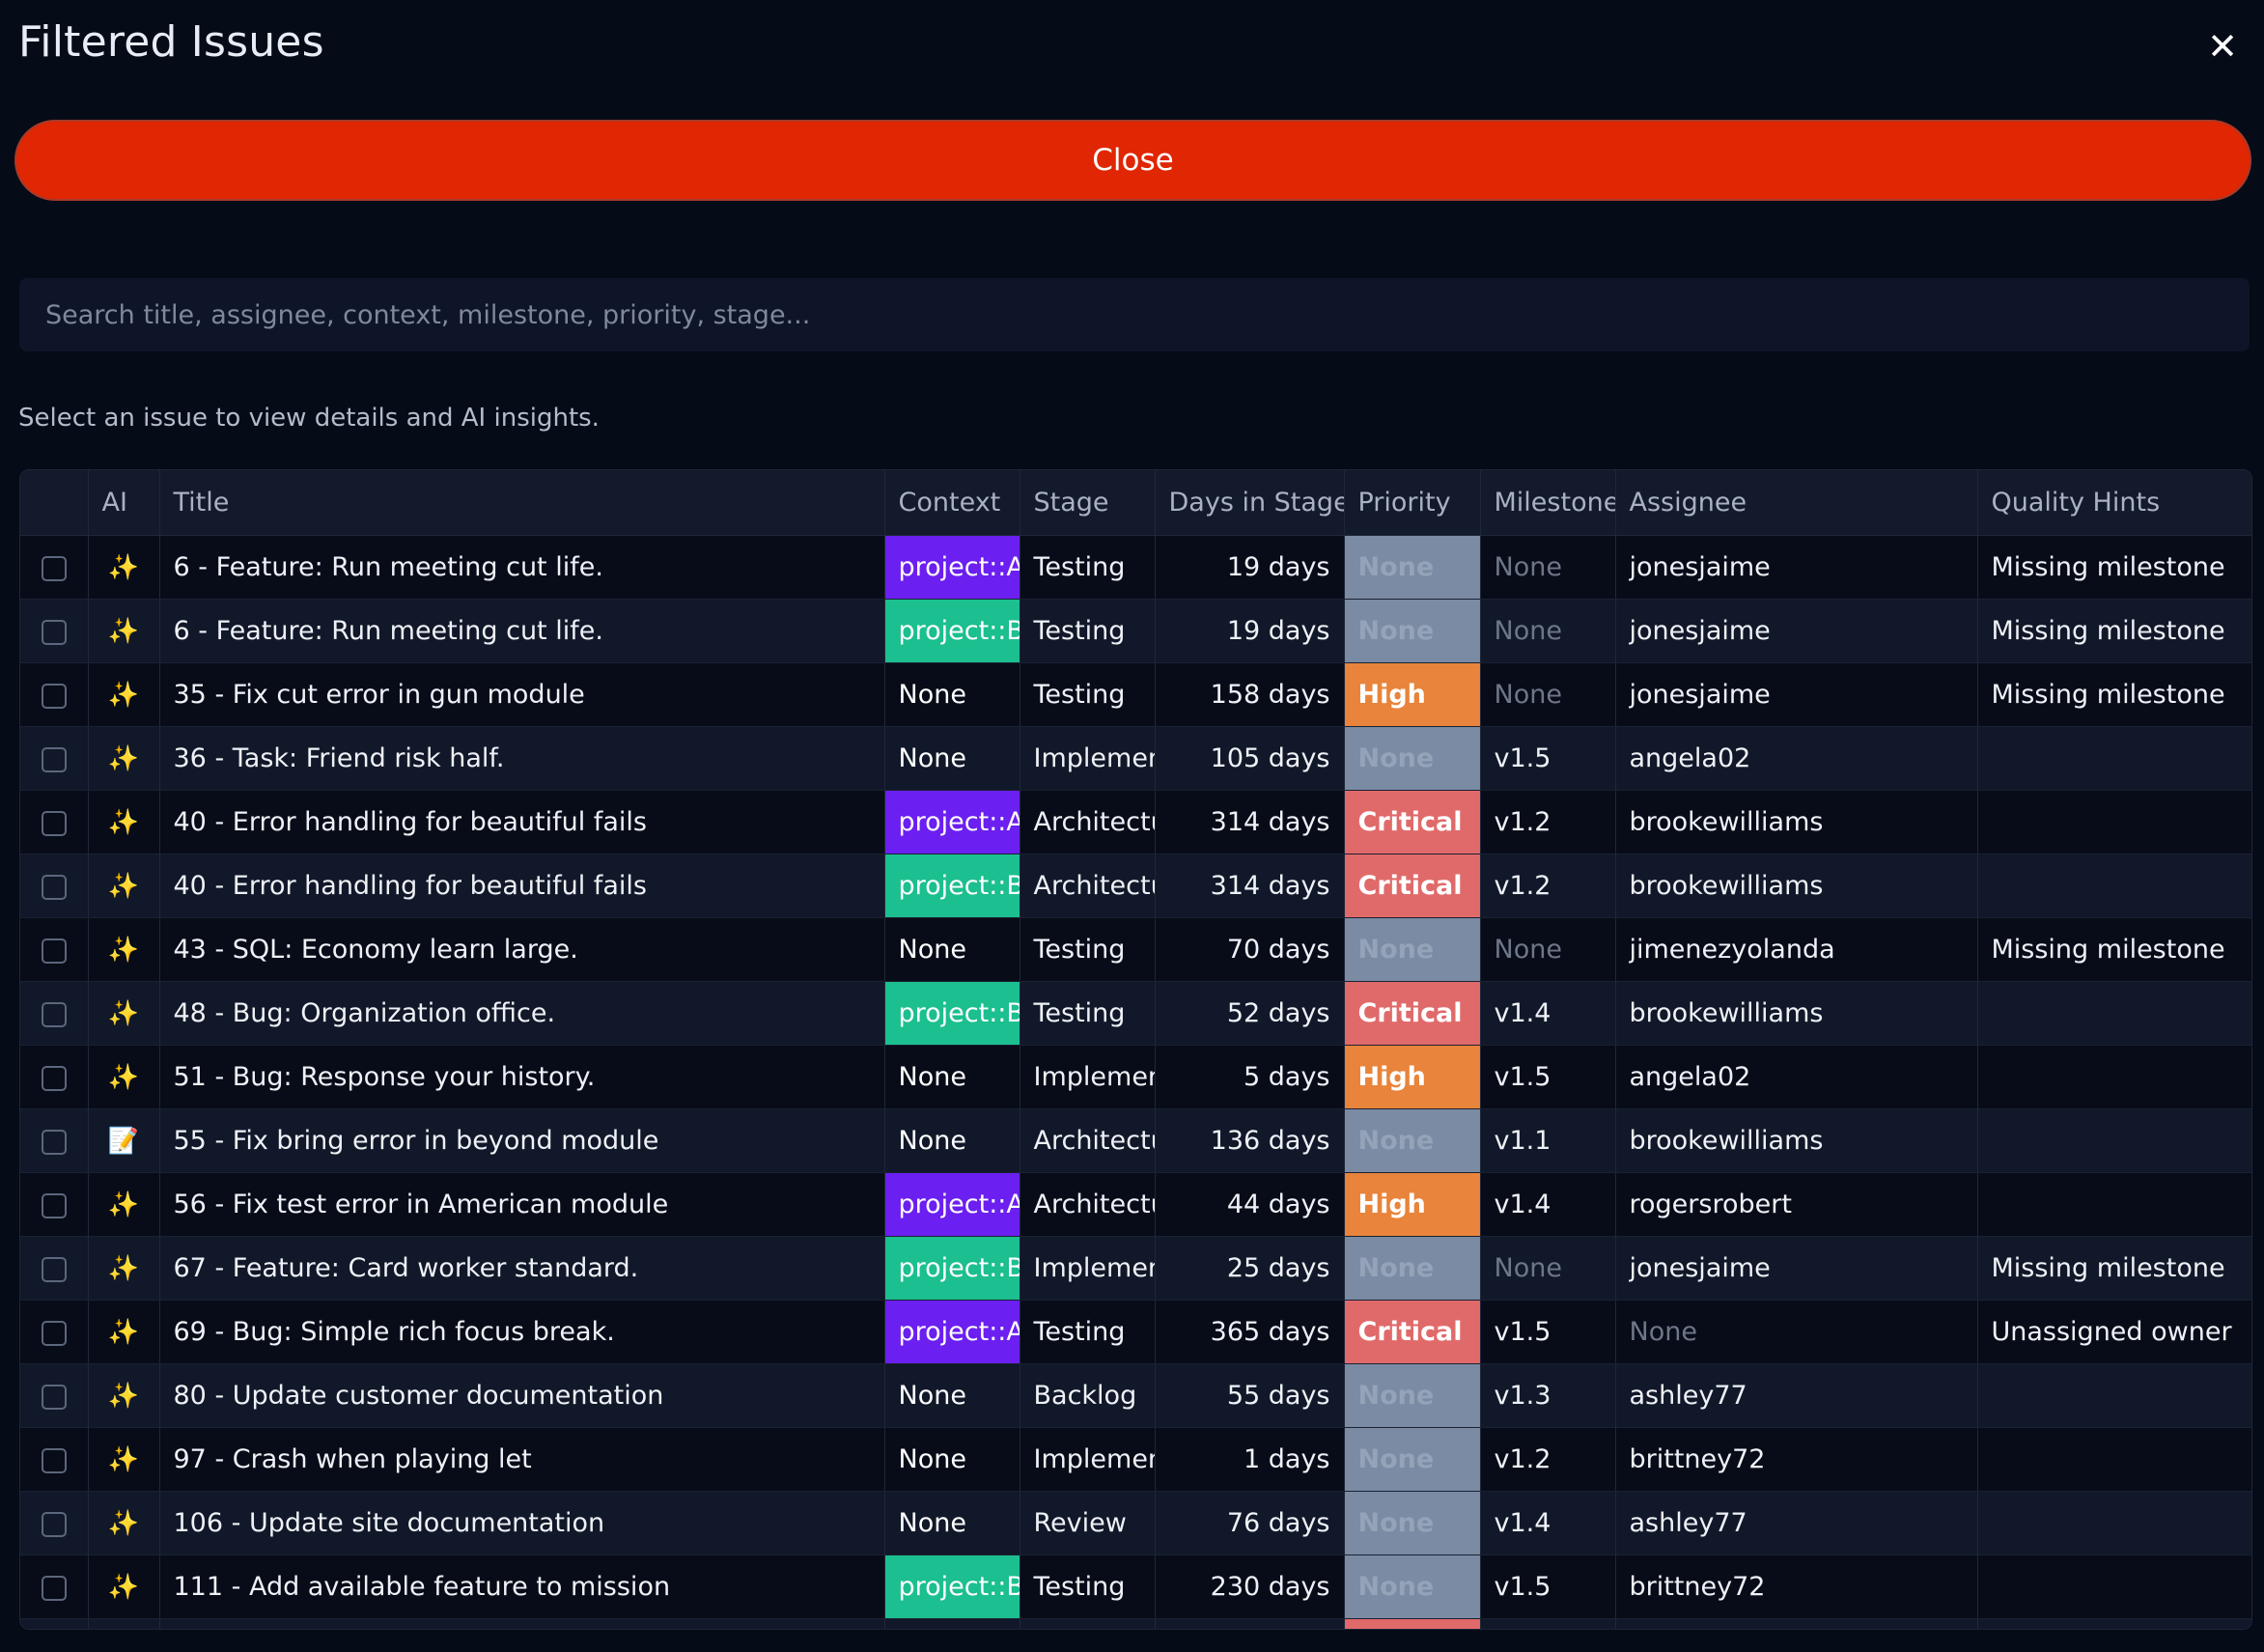 The width and height of the screenshot is (2264, 1652). Describe the element at coordinates (1413, 503) in the screenshot. I see `header-priority: Priority` at that location.